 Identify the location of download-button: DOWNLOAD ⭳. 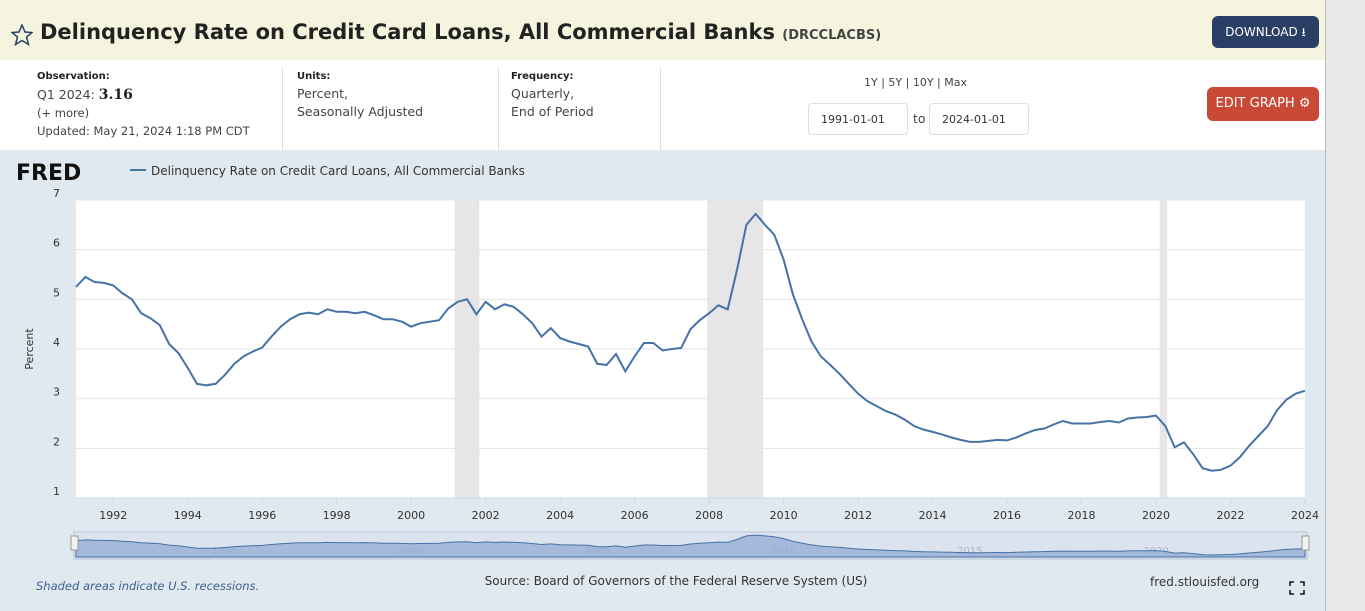
(1265, 32).